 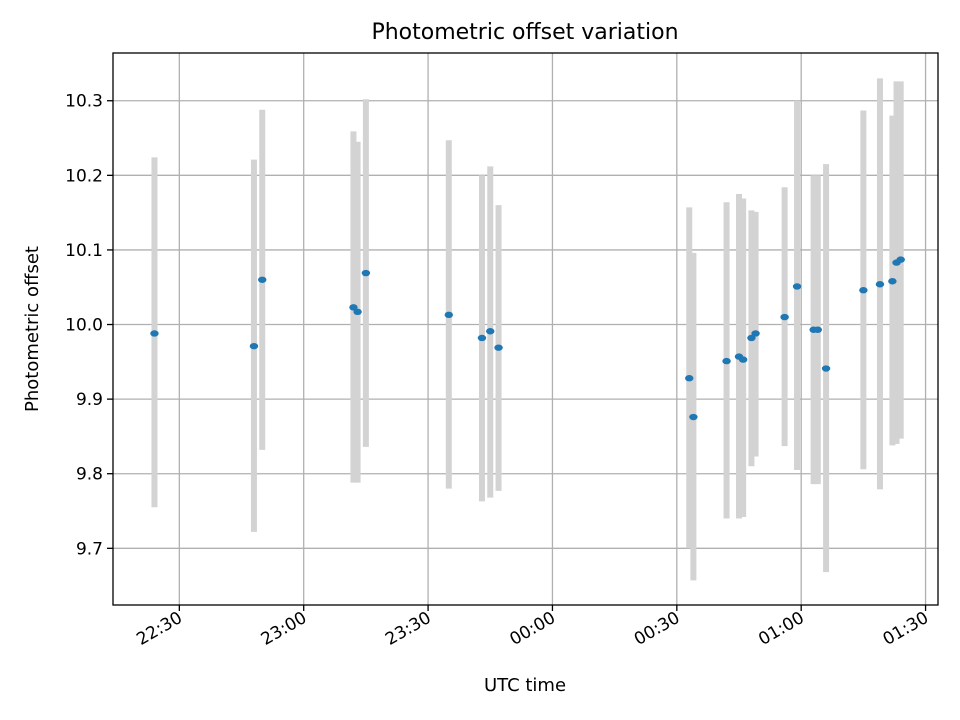 I want to click on y-tick-label: 10.3, so click(x=84, y=102).